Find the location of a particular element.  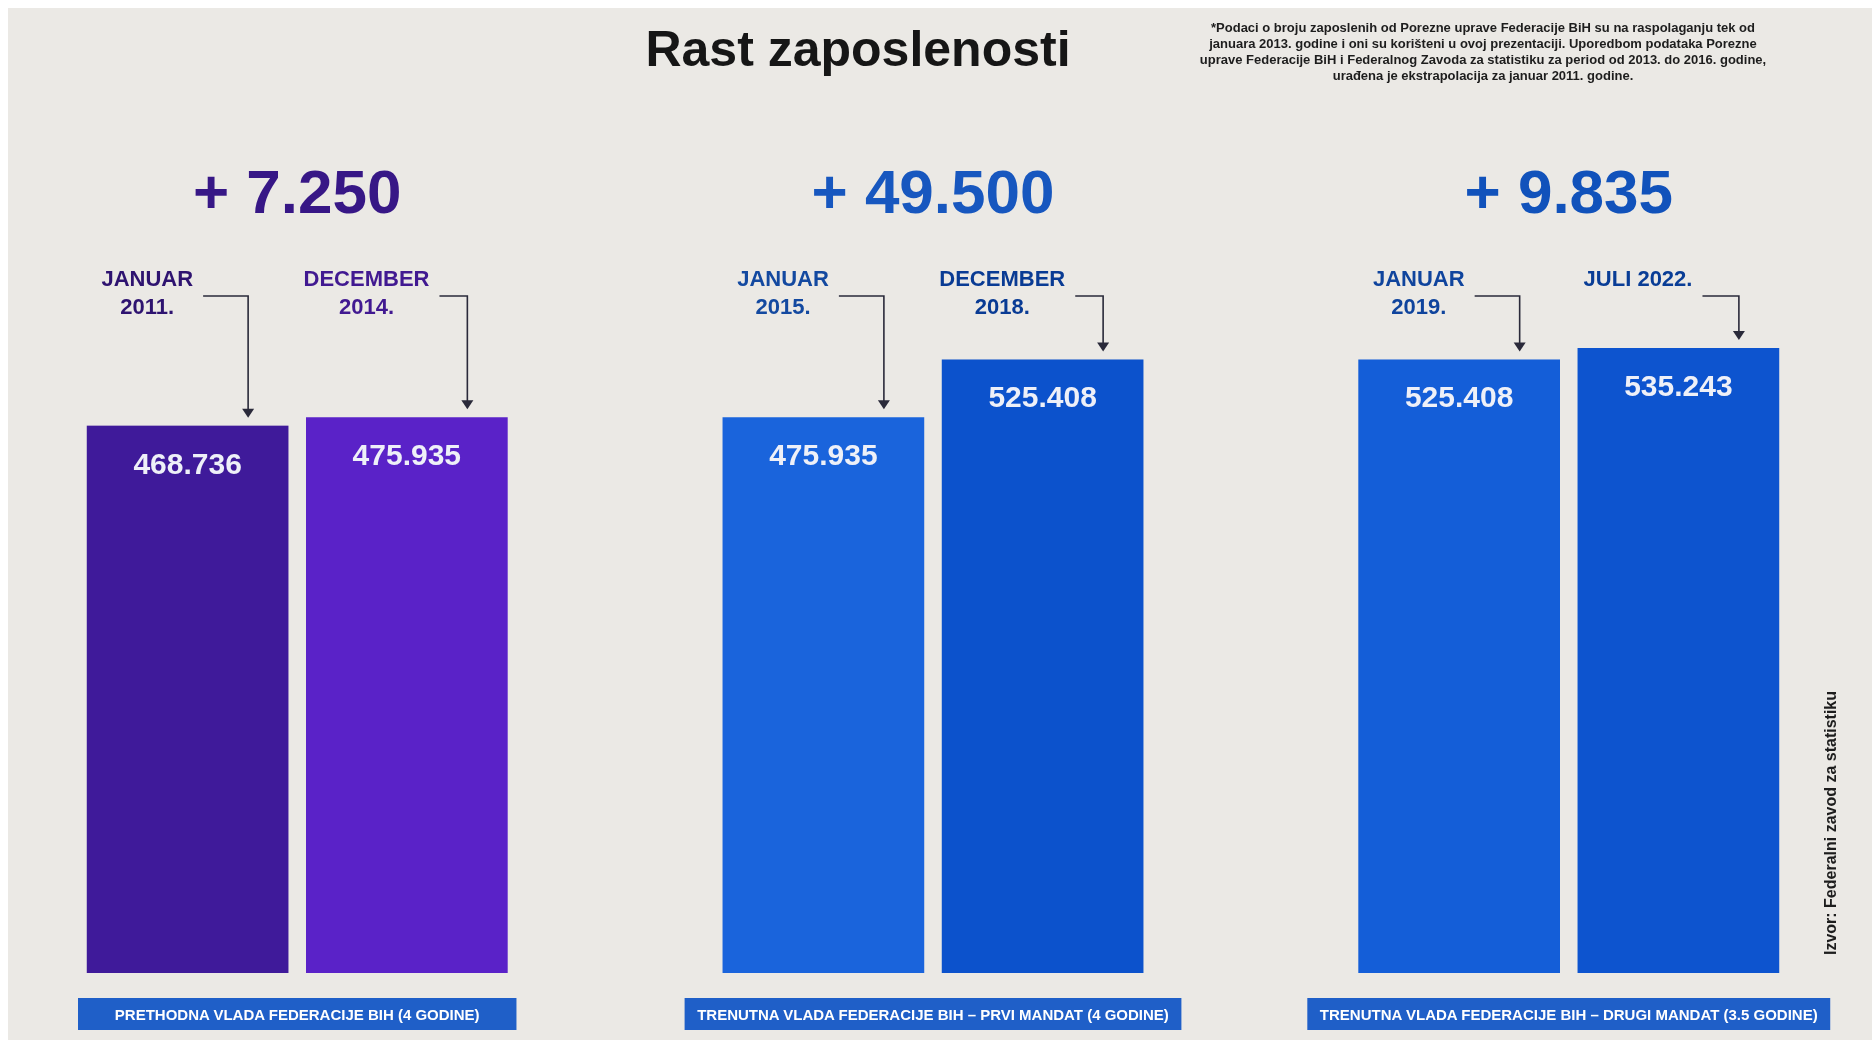

chart-title: Rast zaposlenosti is located at coordinates (858, 49).